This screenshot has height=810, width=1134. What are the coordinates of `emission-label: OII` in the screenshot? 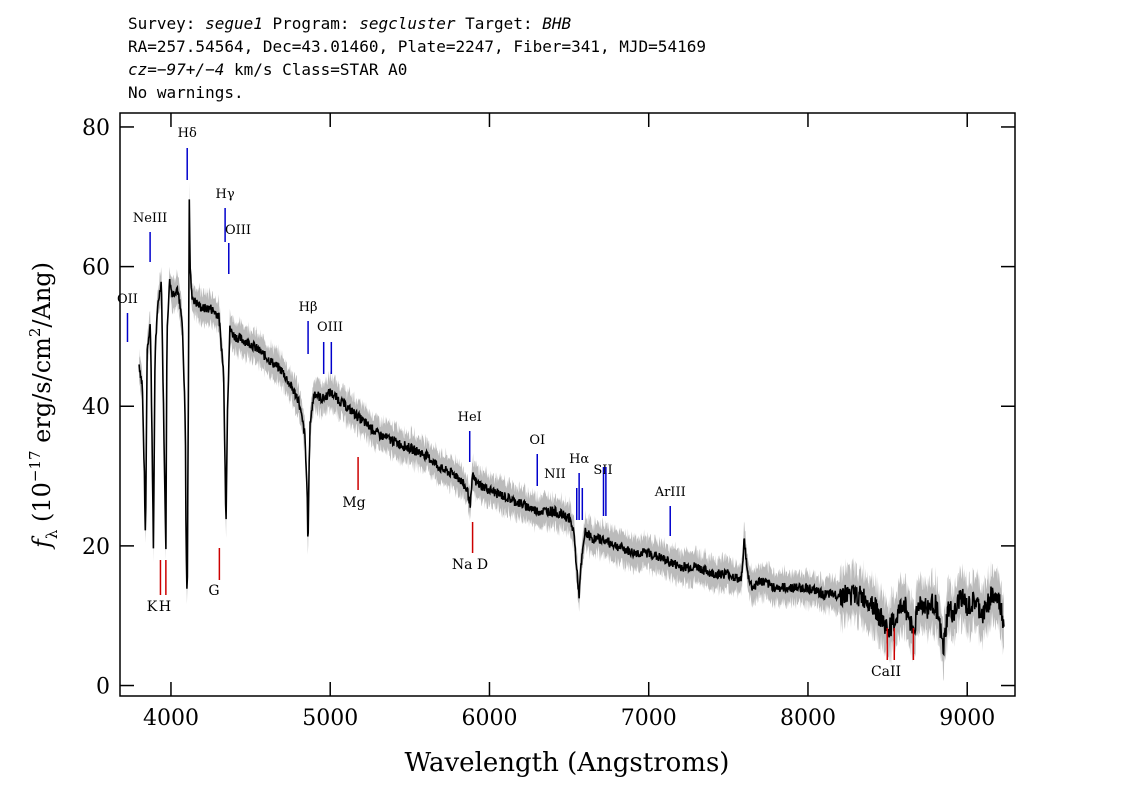 It's located at (127, 299).